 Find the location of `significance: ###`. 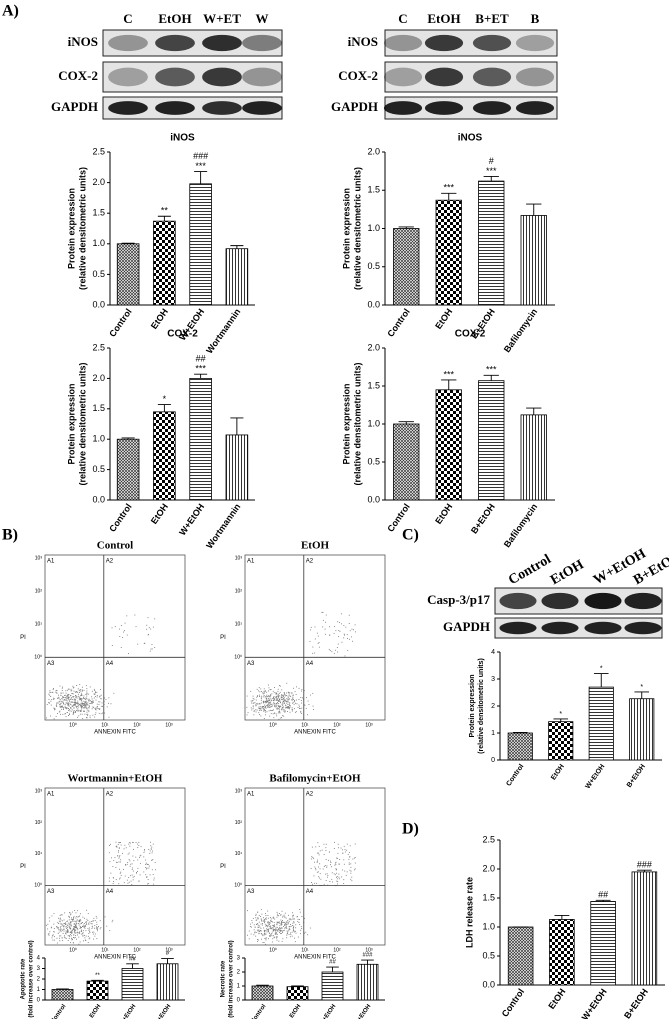

significance: ### is located at coordinates (200, 156).